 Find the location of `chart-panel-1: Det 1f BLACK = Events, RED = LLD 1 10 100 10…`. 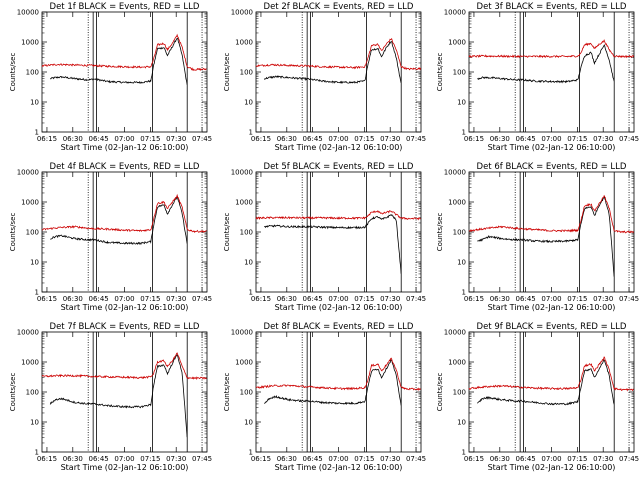

chart-panel-1: Det 1f BLACK = Events, RED = LLD 1 10 100 10… is located at coordinates (110, 77).